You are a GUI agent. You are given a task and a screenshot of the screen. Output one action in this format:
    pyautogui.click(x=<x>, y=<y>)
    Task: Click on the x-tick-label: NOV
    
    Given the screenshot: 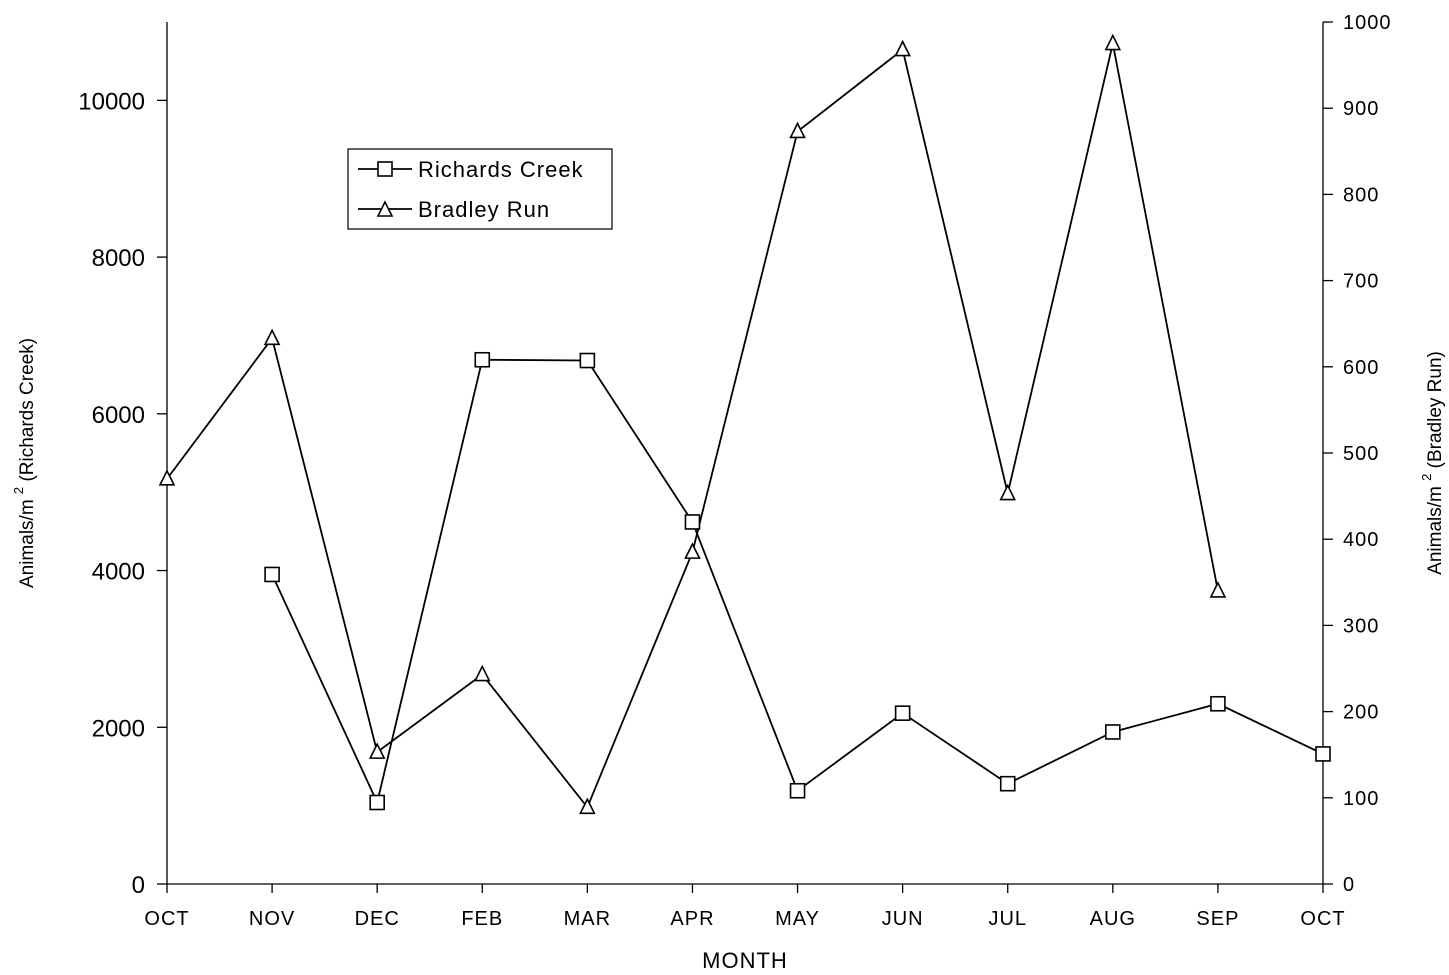 What is the action you would take?
    pyautogui.click(x=272, y=919)
    